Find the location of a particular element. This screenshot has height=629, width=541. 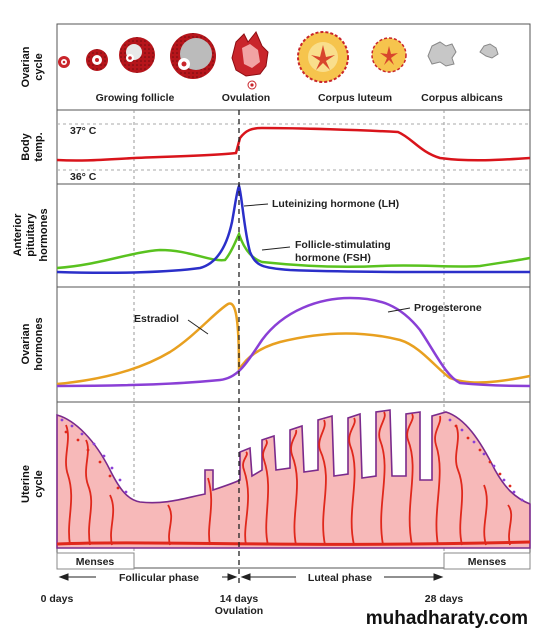

row-label-uterine: Uterine cycle is located at coordinates (32, 484).